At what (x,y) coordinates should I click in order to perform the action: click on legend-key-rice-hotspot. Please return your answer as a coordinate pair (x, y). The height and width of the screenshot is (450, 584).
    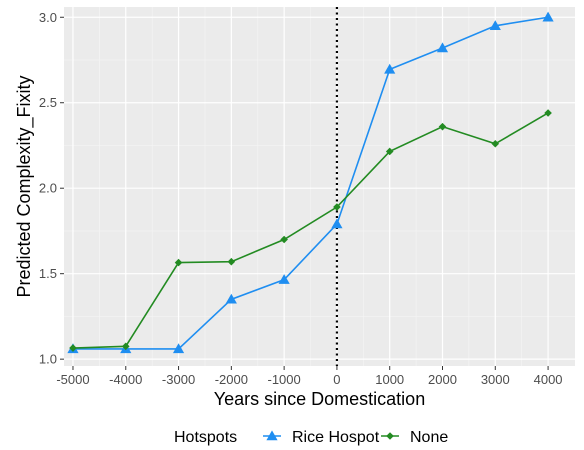
    Looking at the image, I should click on (272, 435).